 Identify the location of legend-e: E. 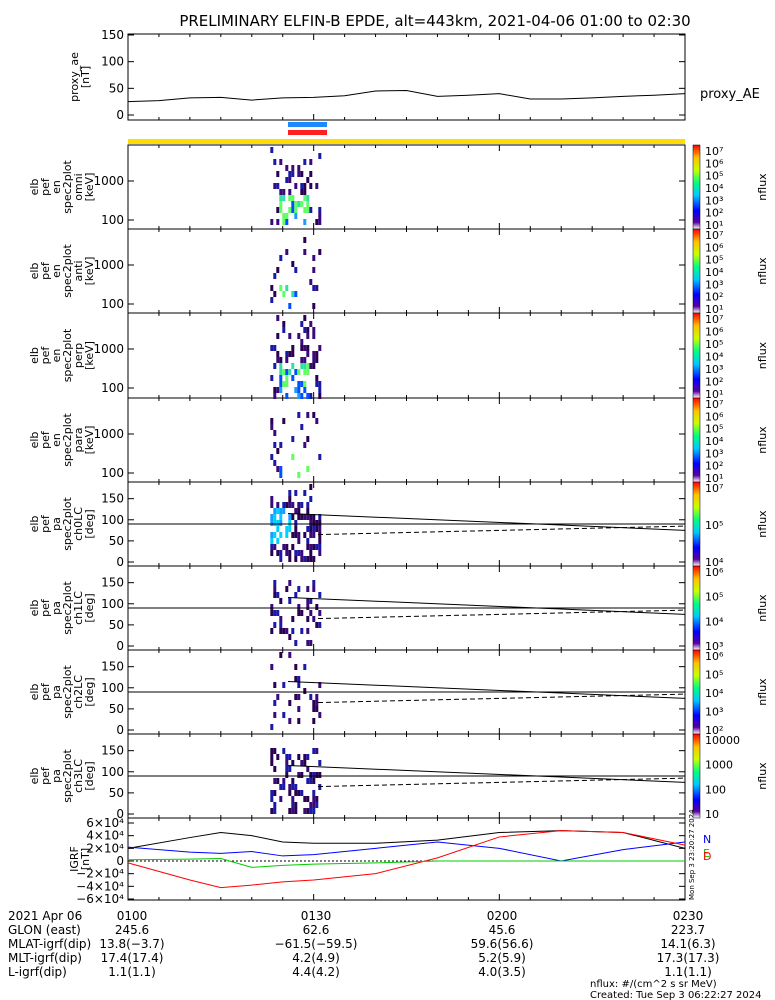
(706, 853).